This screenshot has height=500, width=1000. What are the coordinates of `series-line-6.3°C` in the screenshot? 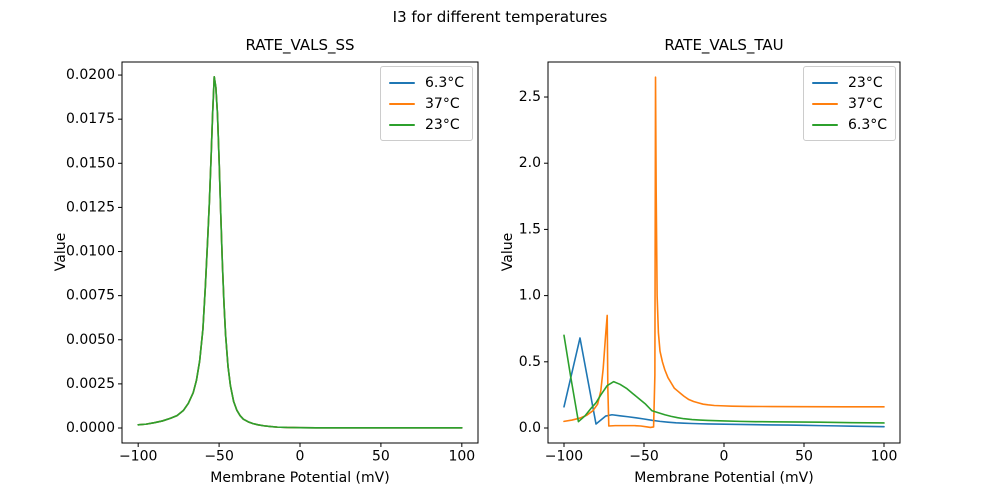 It's located at (724, 379).